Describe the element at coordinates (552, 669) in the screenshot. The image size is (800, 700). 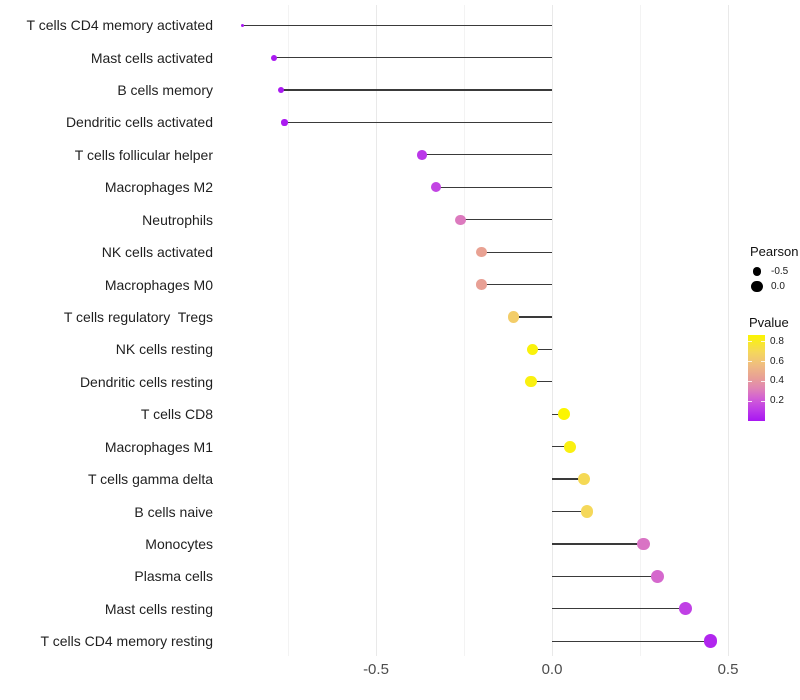
I see `x-axis-tick-label: 0.0` at that location.